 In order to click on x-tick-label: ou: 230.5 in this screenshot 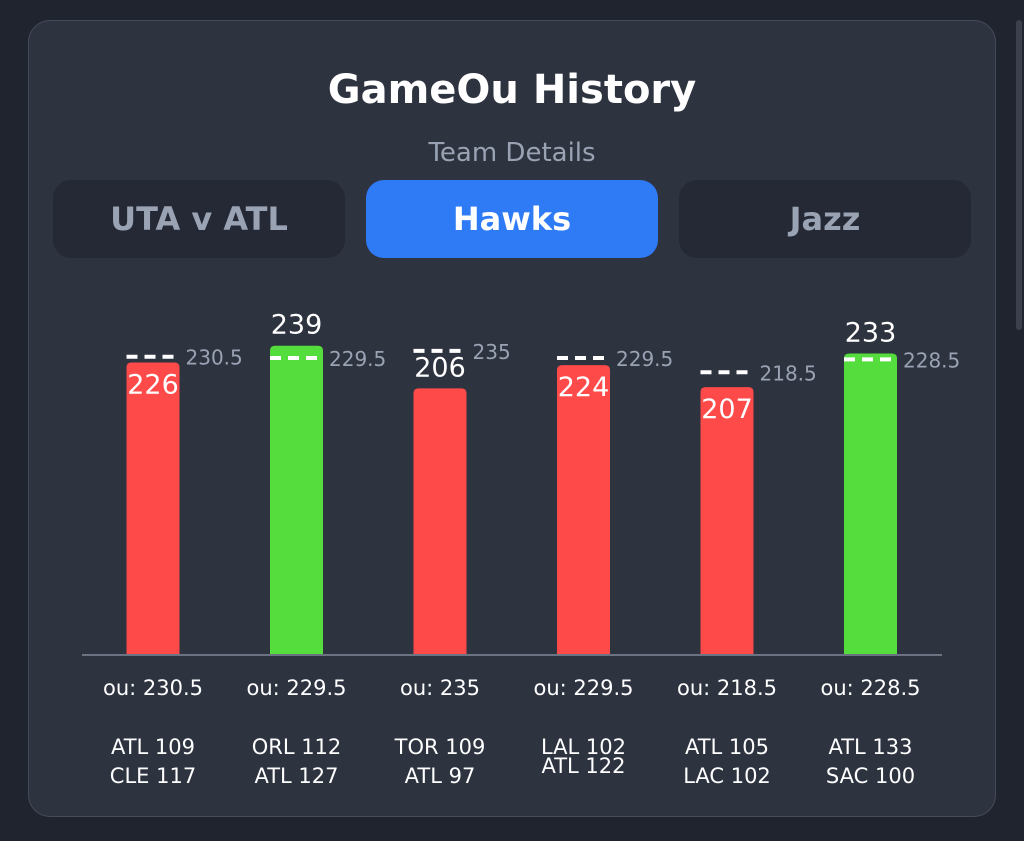, I will do `click(153, 688)`.